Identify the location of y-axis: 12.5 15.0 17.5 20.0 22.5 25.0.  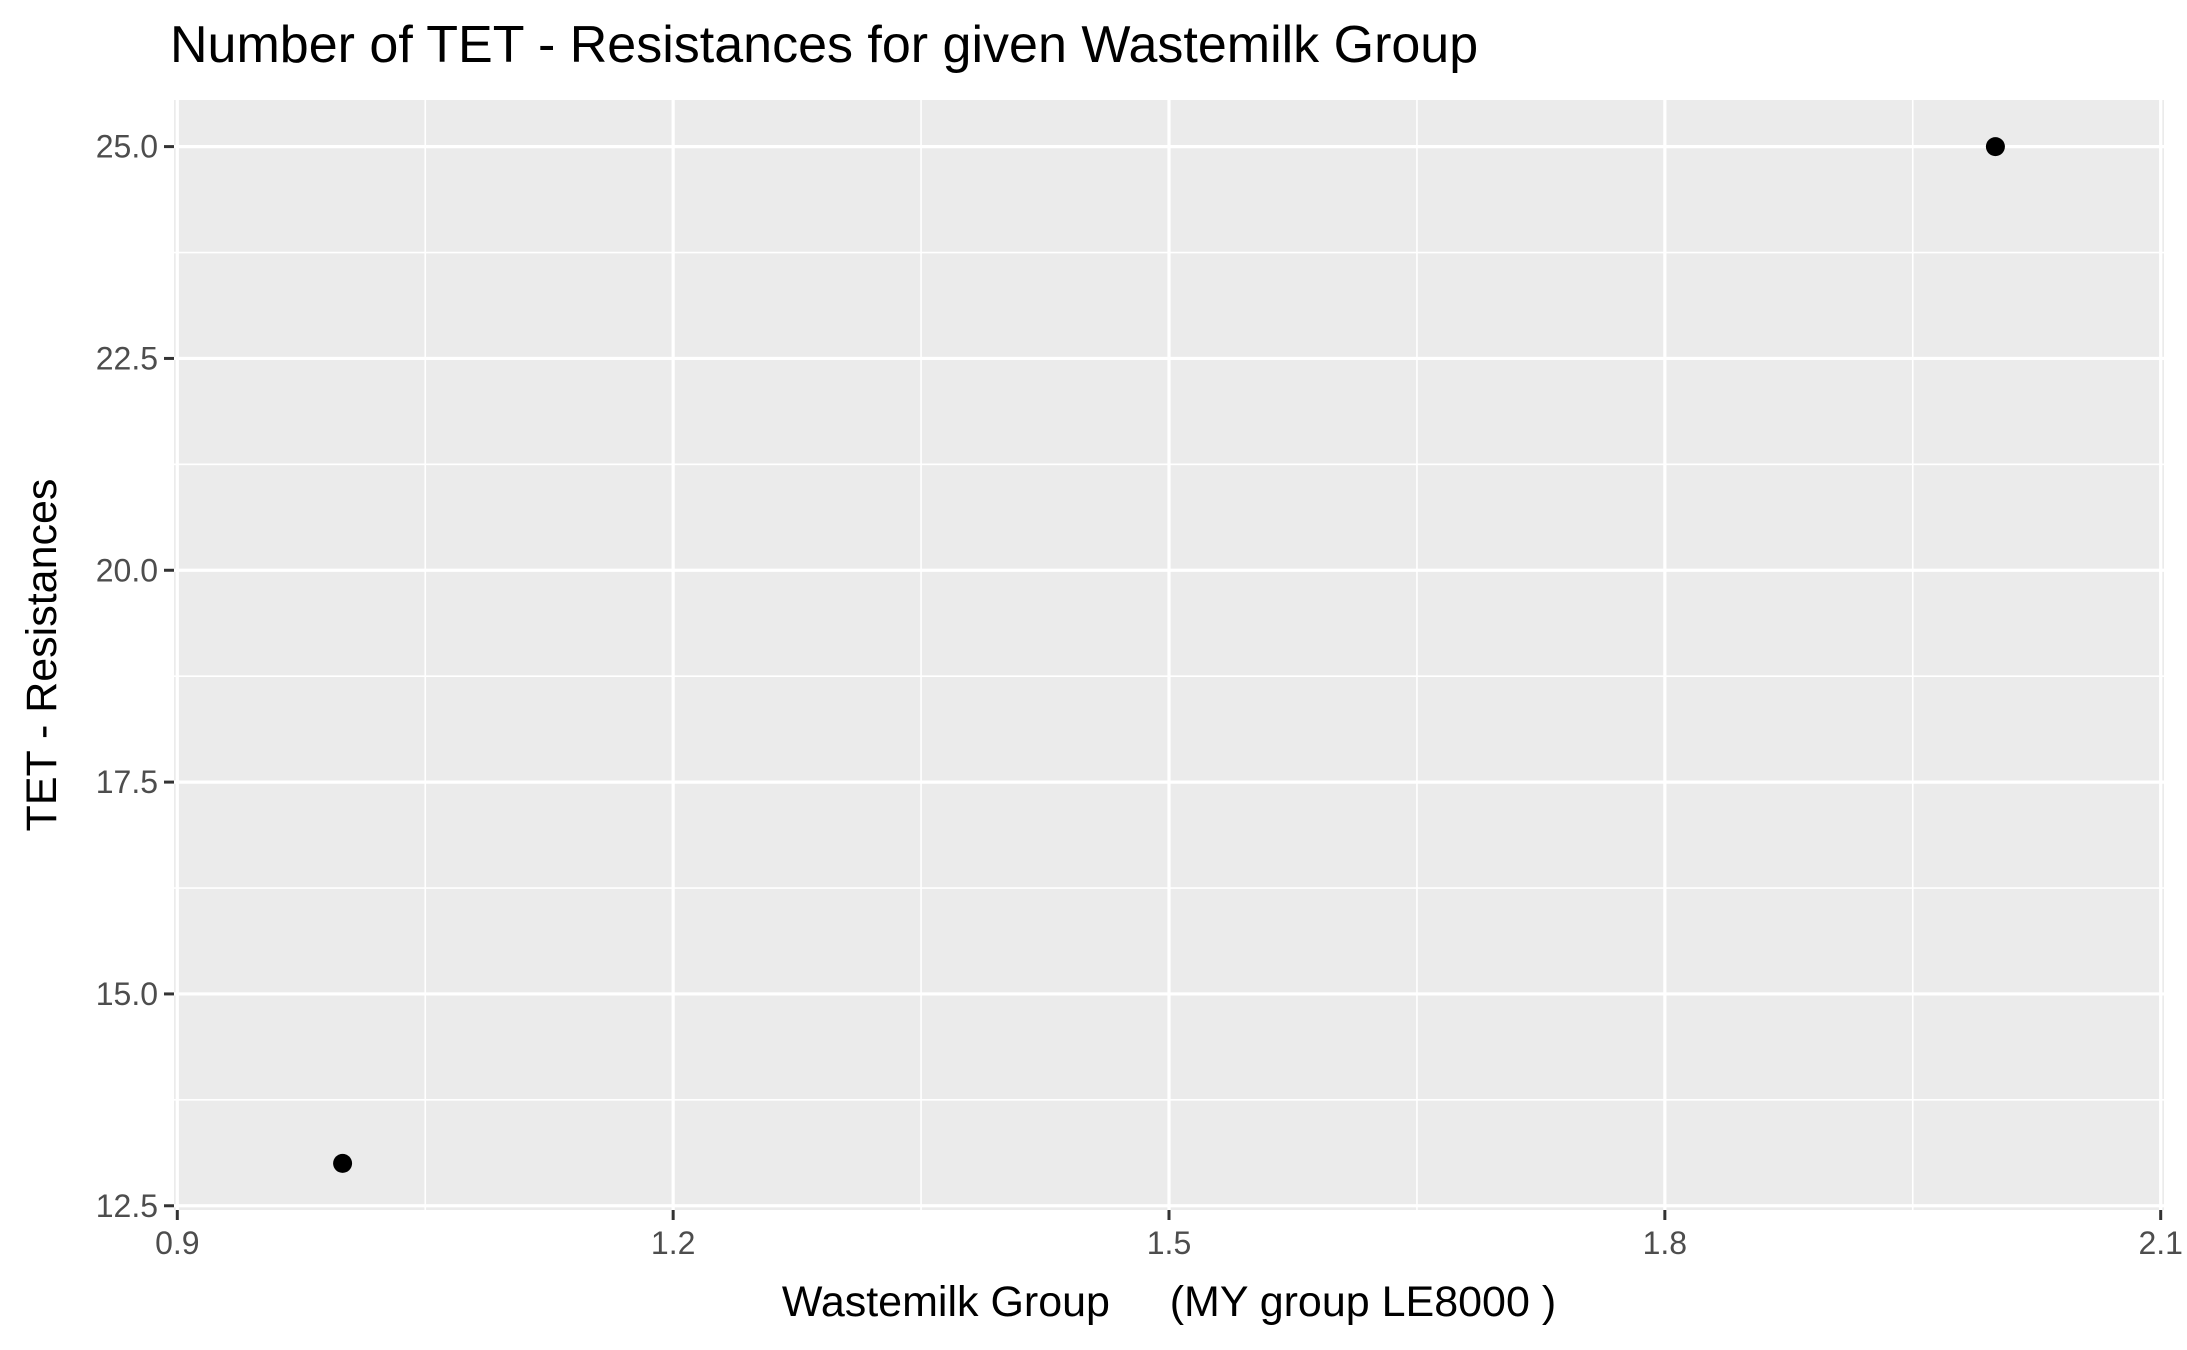
(135, 676).